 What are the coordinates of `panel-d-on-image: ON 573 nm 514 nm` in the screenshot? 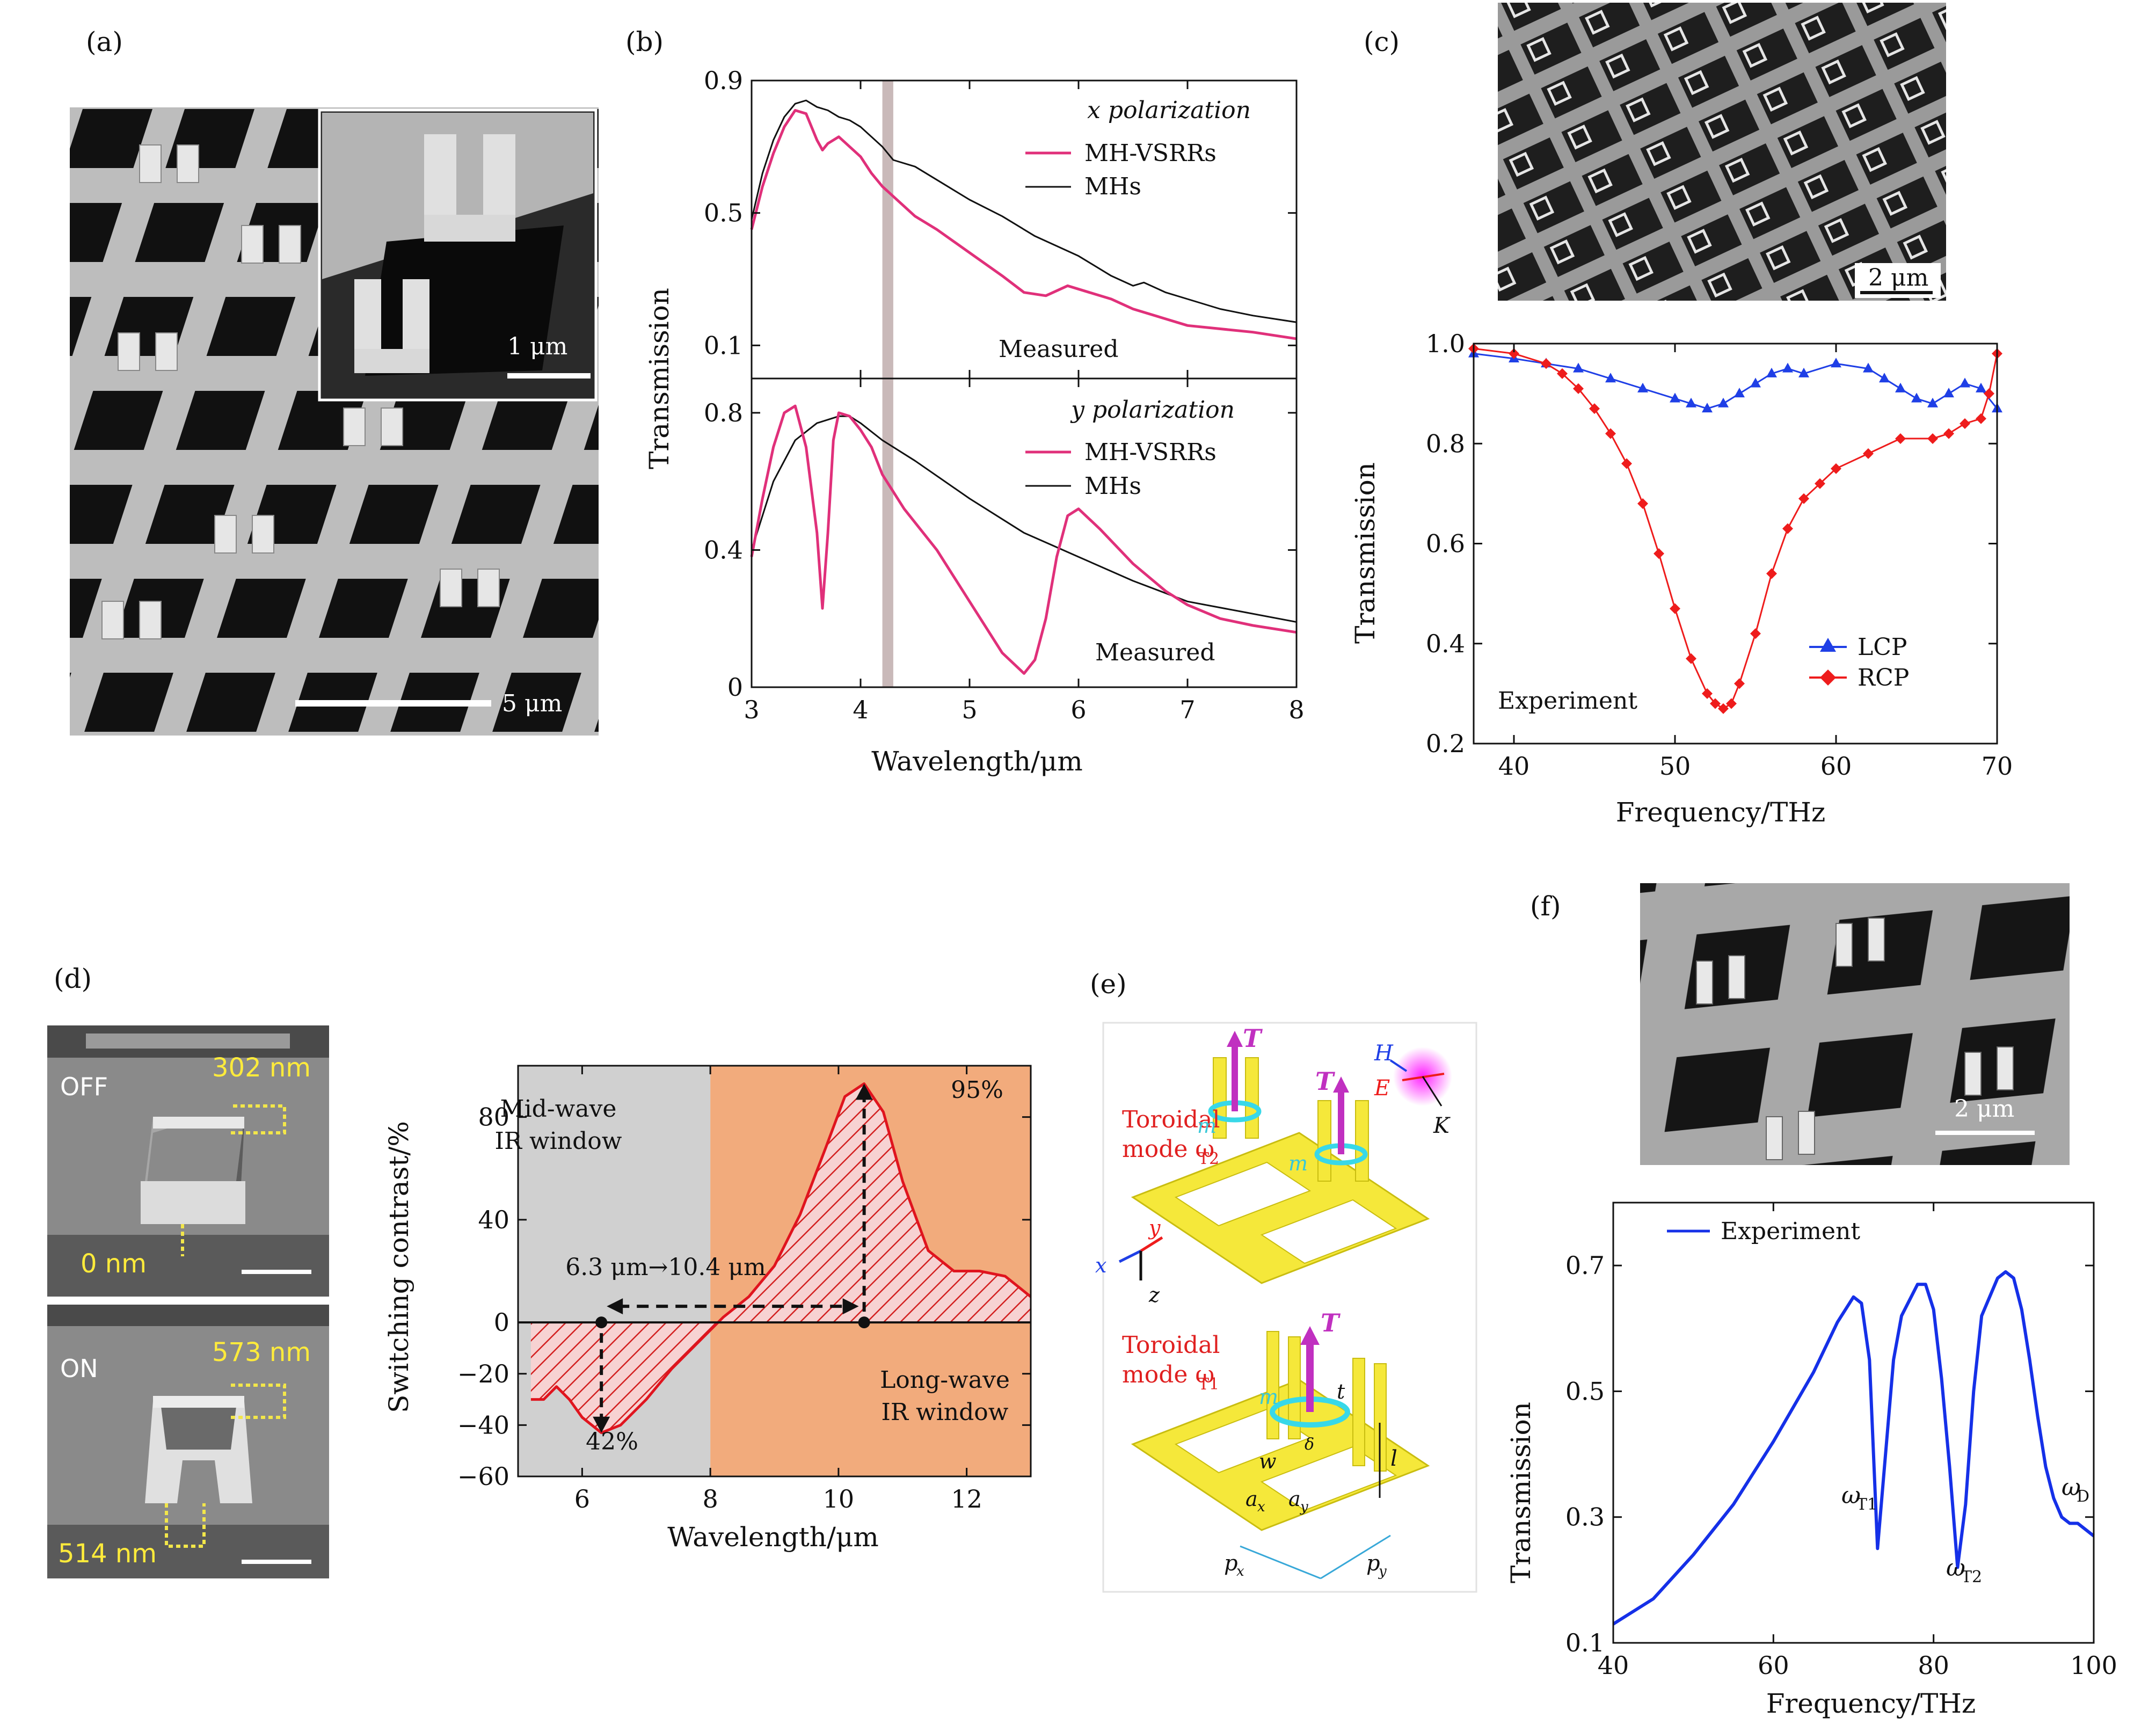 It's located at (188, 1441).